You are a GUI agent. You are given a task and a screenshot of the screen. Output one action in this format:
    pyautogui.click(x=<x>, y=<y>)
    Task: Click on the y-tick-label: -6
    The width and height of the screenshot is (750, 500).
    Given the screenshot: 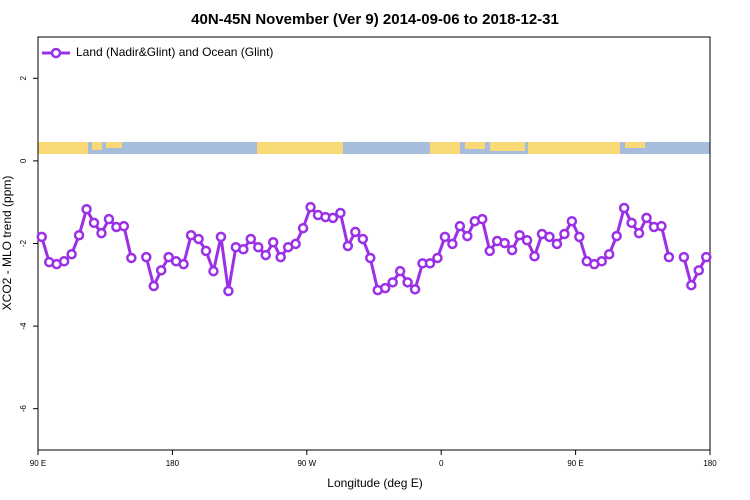 What is the action you would take?
    pyautogui.click(x=23, y=409)
    